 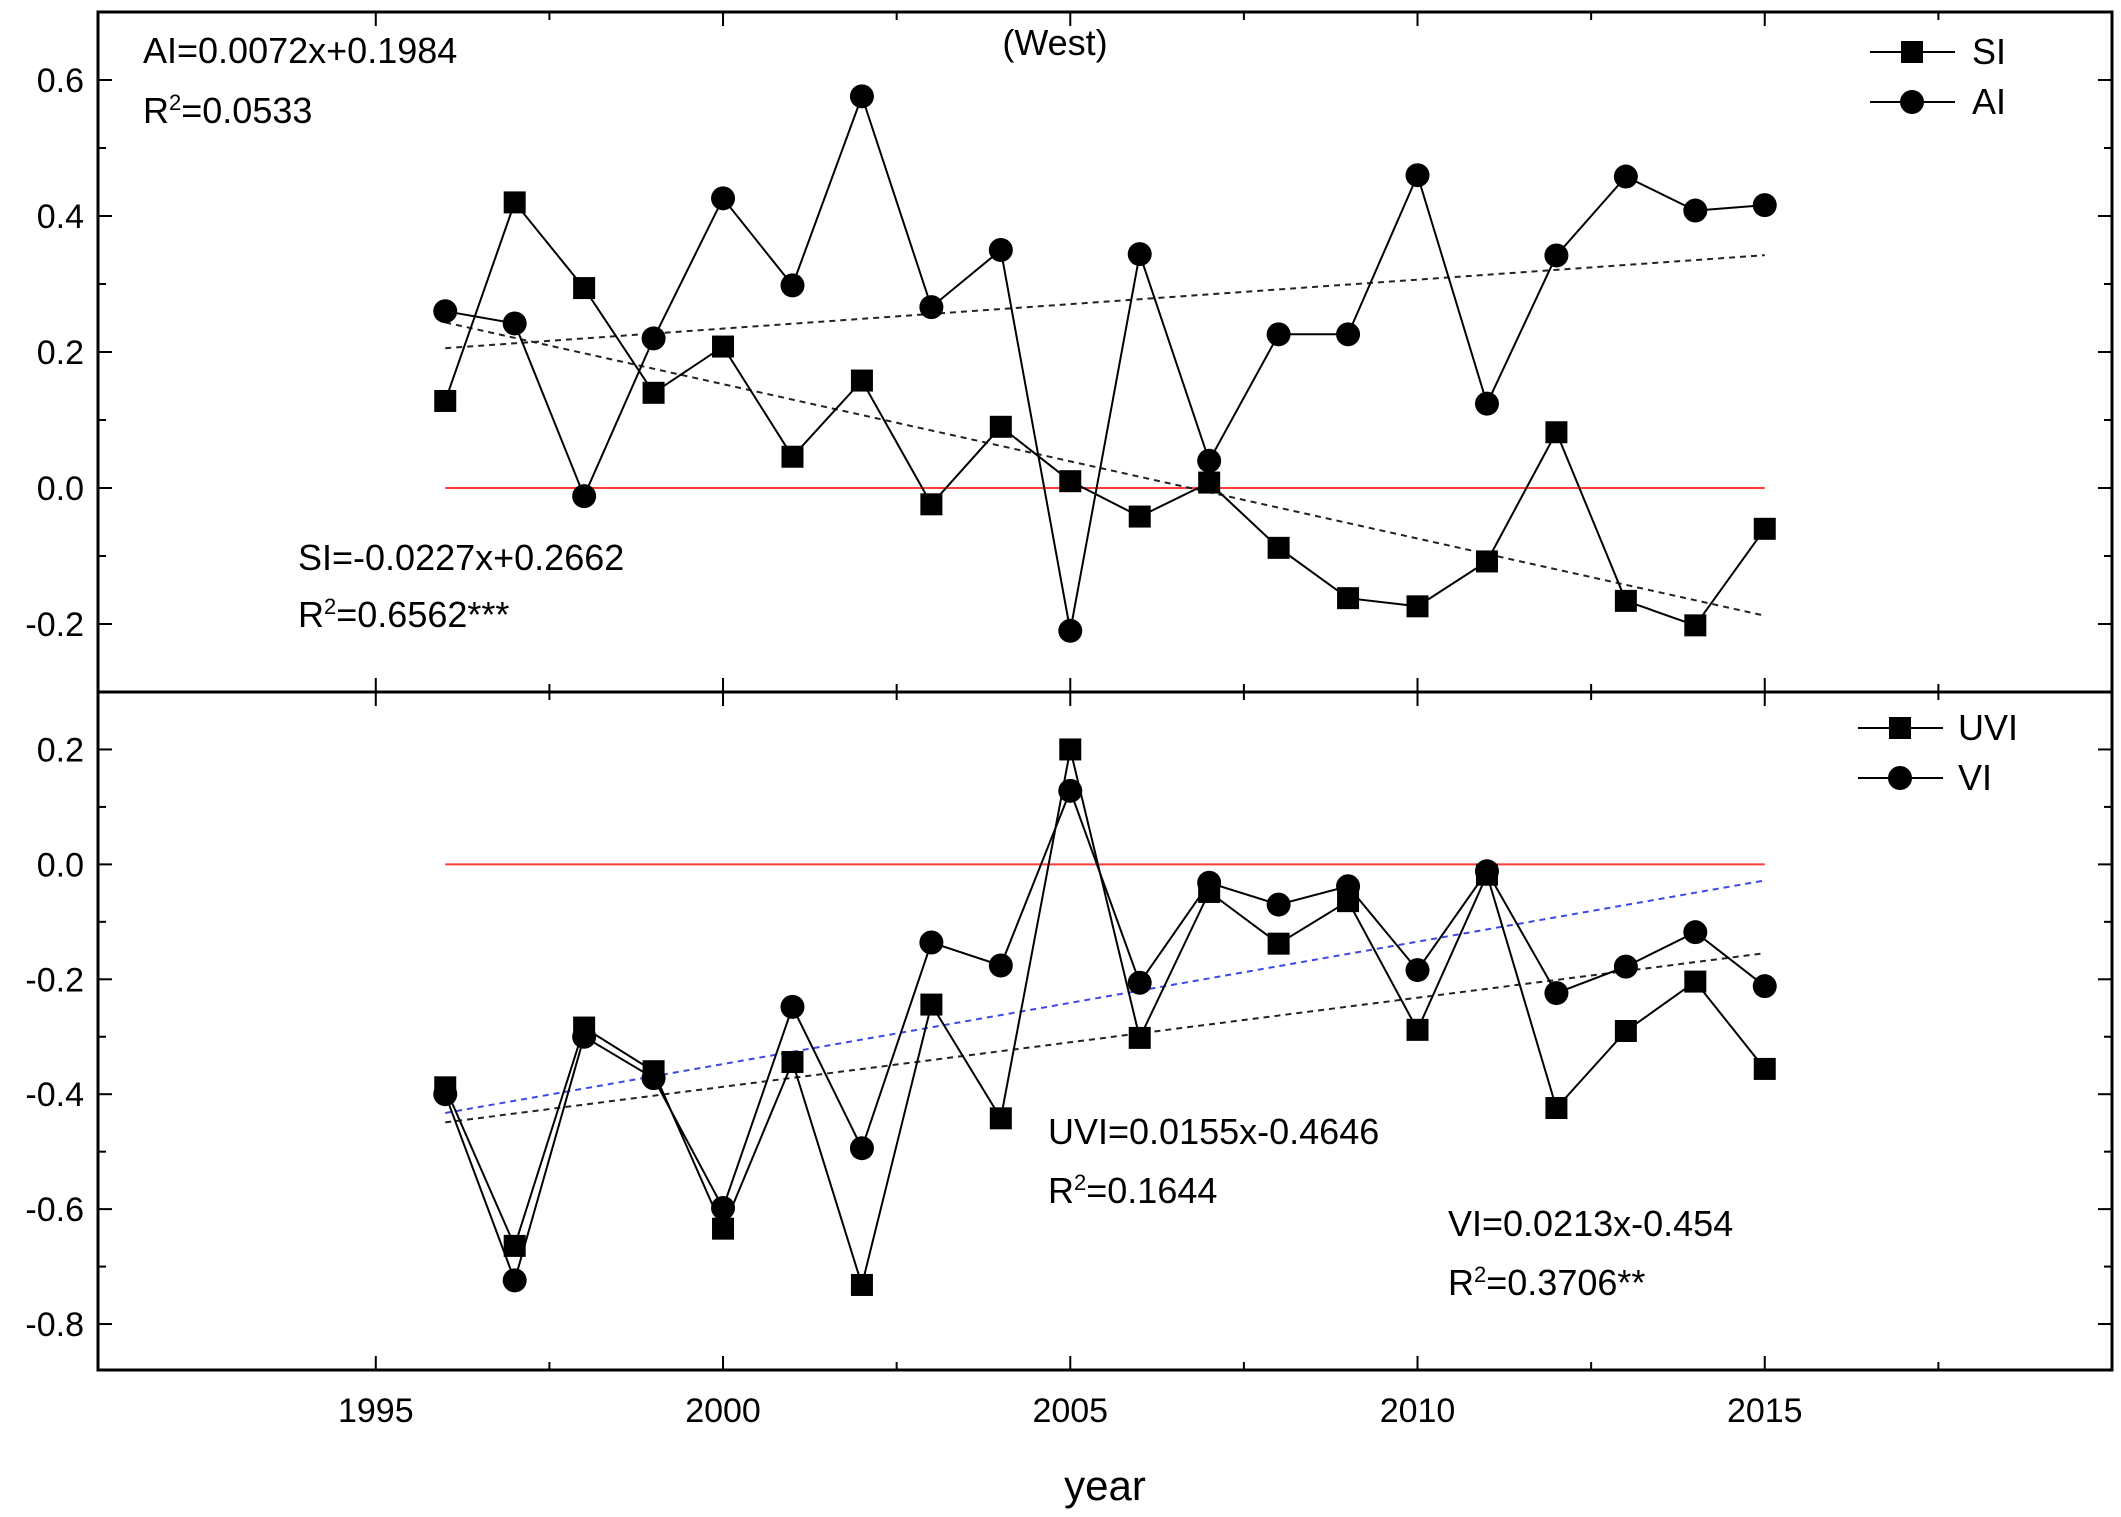 What do you see at coordinates (60, 750) in the screenshot?
I see `bottom-y-tick-label: 0.2` at bounding box center [60, 750].